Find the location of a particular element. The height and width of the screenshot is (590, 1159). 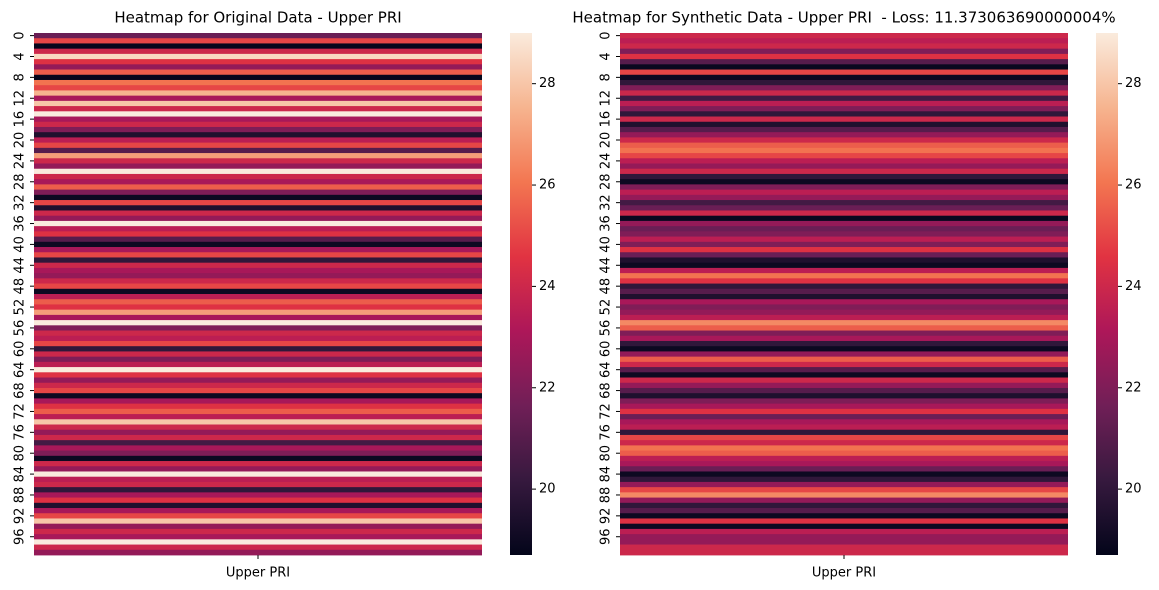

colorbar-tick-label: 26 is located at coordinates (547, 185).